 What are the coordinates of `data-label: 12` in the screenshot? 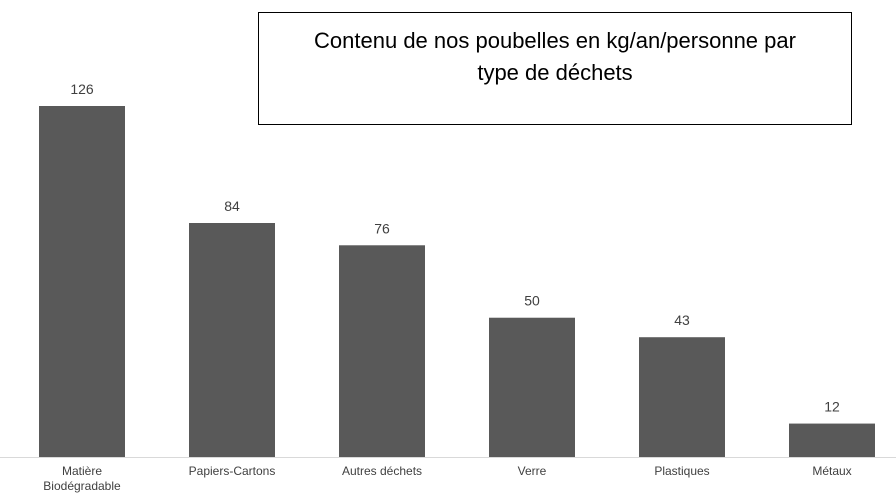 It's located at (832, 407).